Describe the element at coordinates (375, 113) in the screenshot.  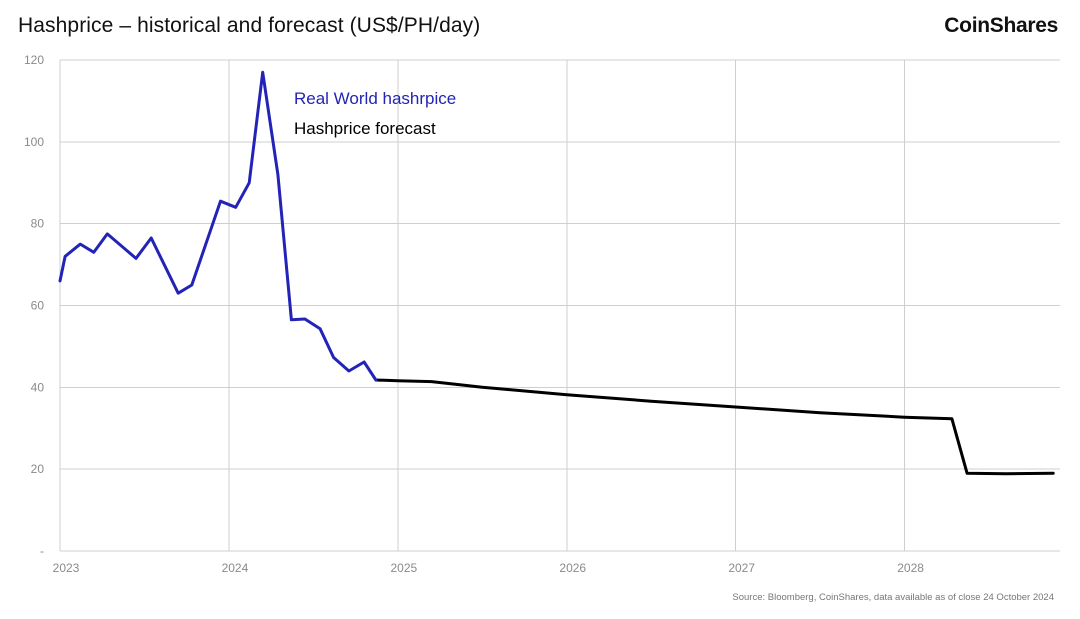
I see `legend: Real World hashrpice Hashprice forecast` at that location.